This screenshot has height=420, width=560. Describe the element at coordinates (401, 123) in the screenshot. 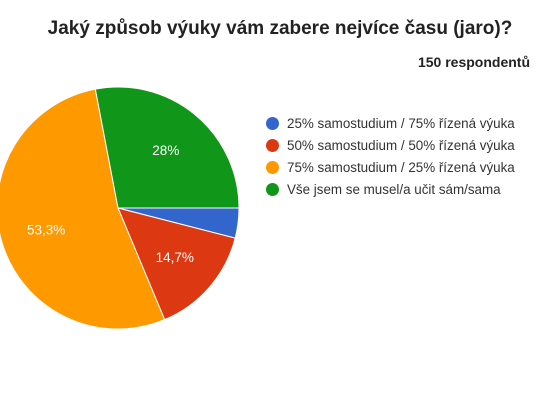

I see `legend-label: 25% samostudium / 75% řízená výuka` at that location.